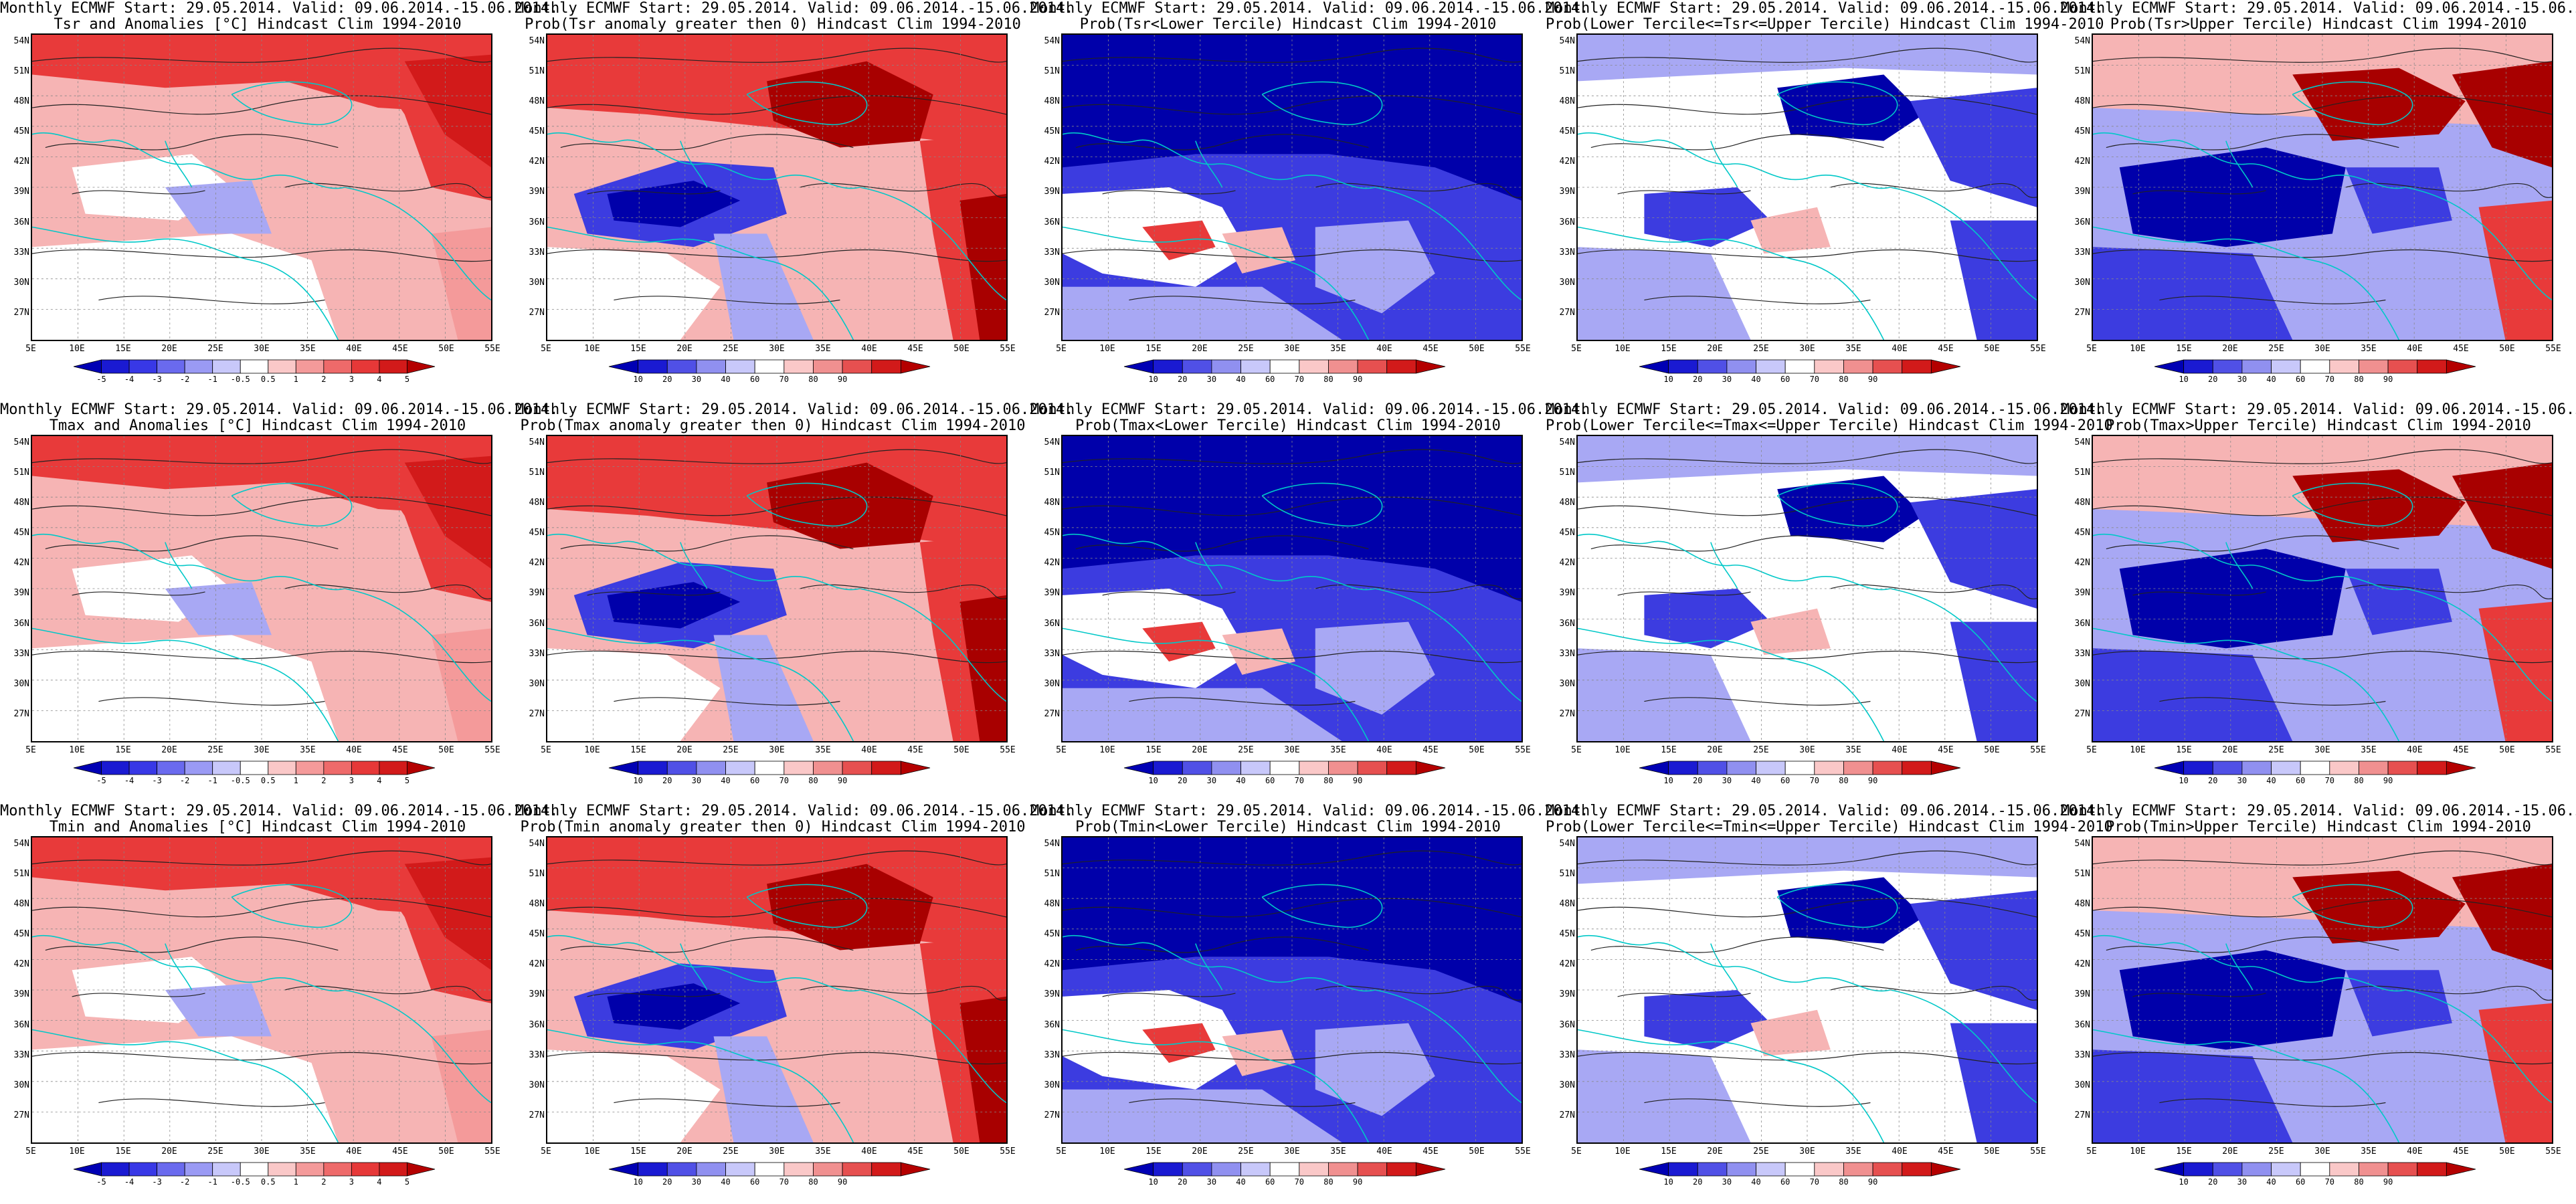 The width and height of the screenshot is (2576, 1204). Describe the element at coordinates (777, 588) in the screenshot. I see `map-frame` at that location.